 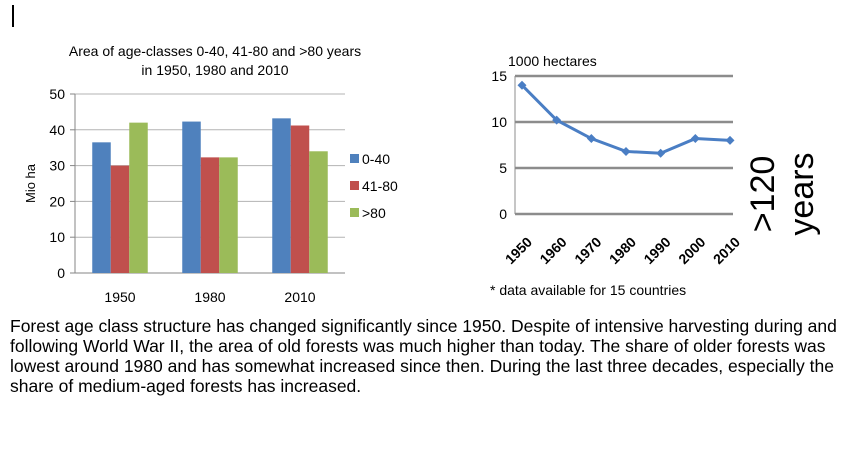 I want to click on bar-y-axis-label: Mio ha, so click(x=30, y=183).